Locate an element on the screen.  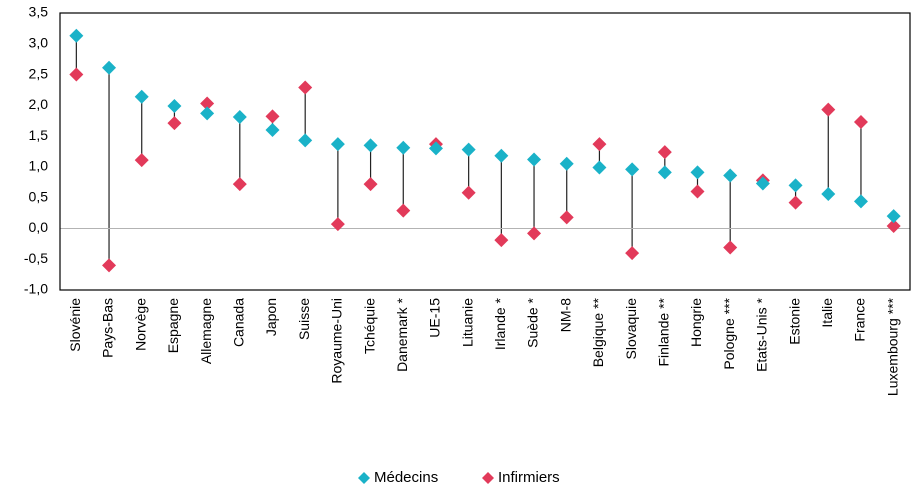
legend-item-medecins: Médecins is located at coordinates (398, 477).